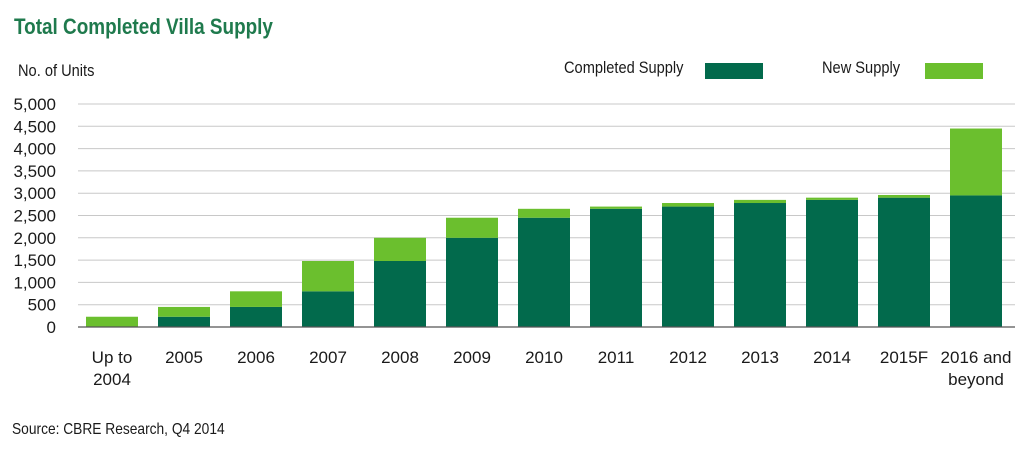 The image size is (1024, 452). Describe the element at coordinates (118, 429) in the screenshot. I see `source-note: Source: CBRE Research, Q4 2014` at that location.